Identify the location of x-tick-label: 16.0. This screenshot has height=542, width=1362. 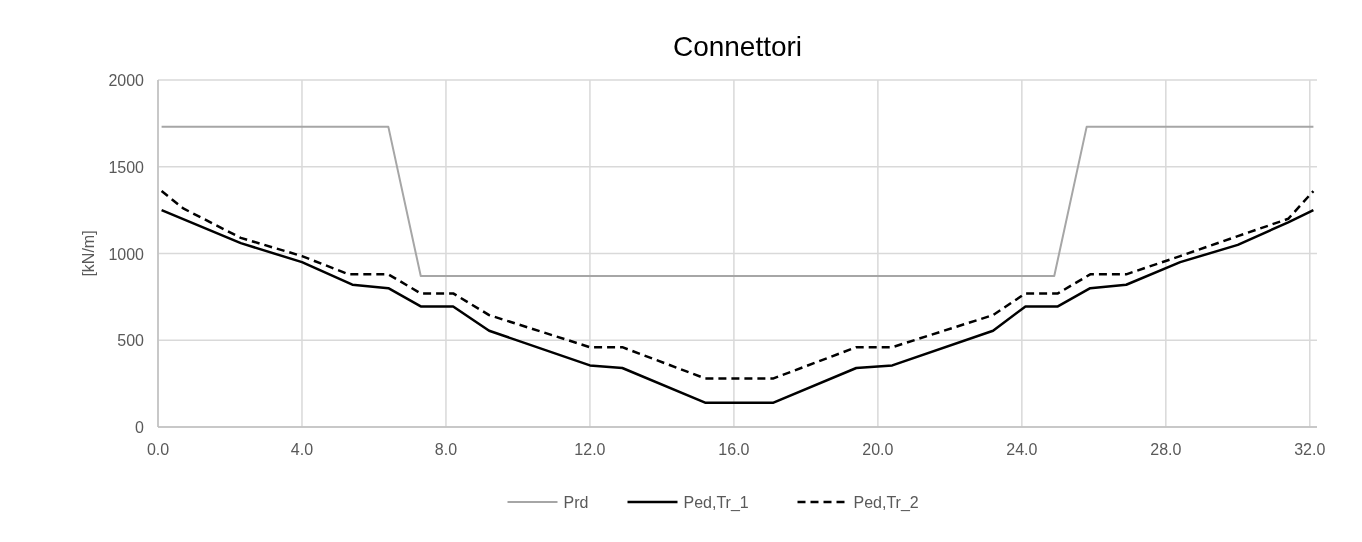
(734, 449).